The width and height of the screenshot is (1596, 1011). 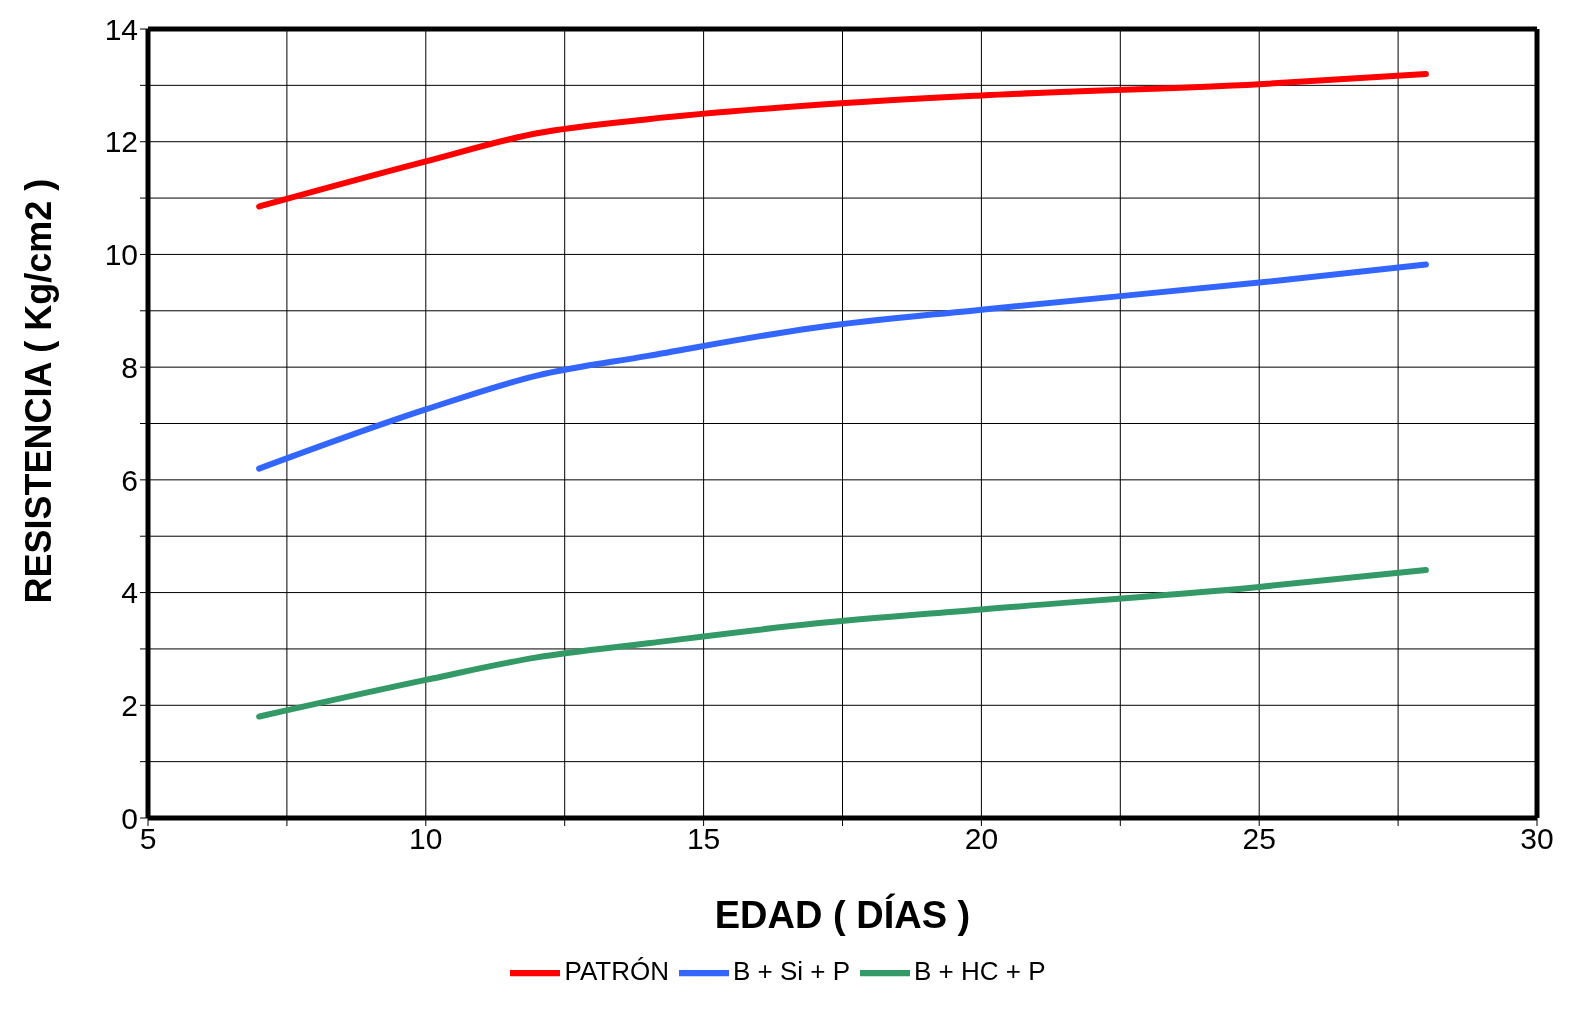 What do you see at coordinates (129, 480) in the screenshot?
I see `y-tick-label: 6` at bounding box center [129, 480].